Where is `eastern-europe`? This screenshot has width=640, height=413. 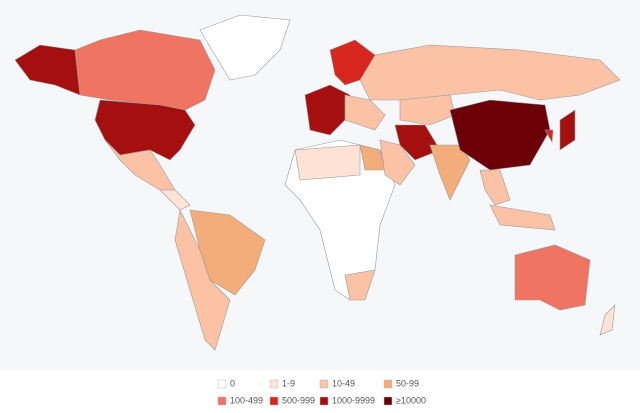 eastern-europe is located at coordinates (365, 112).